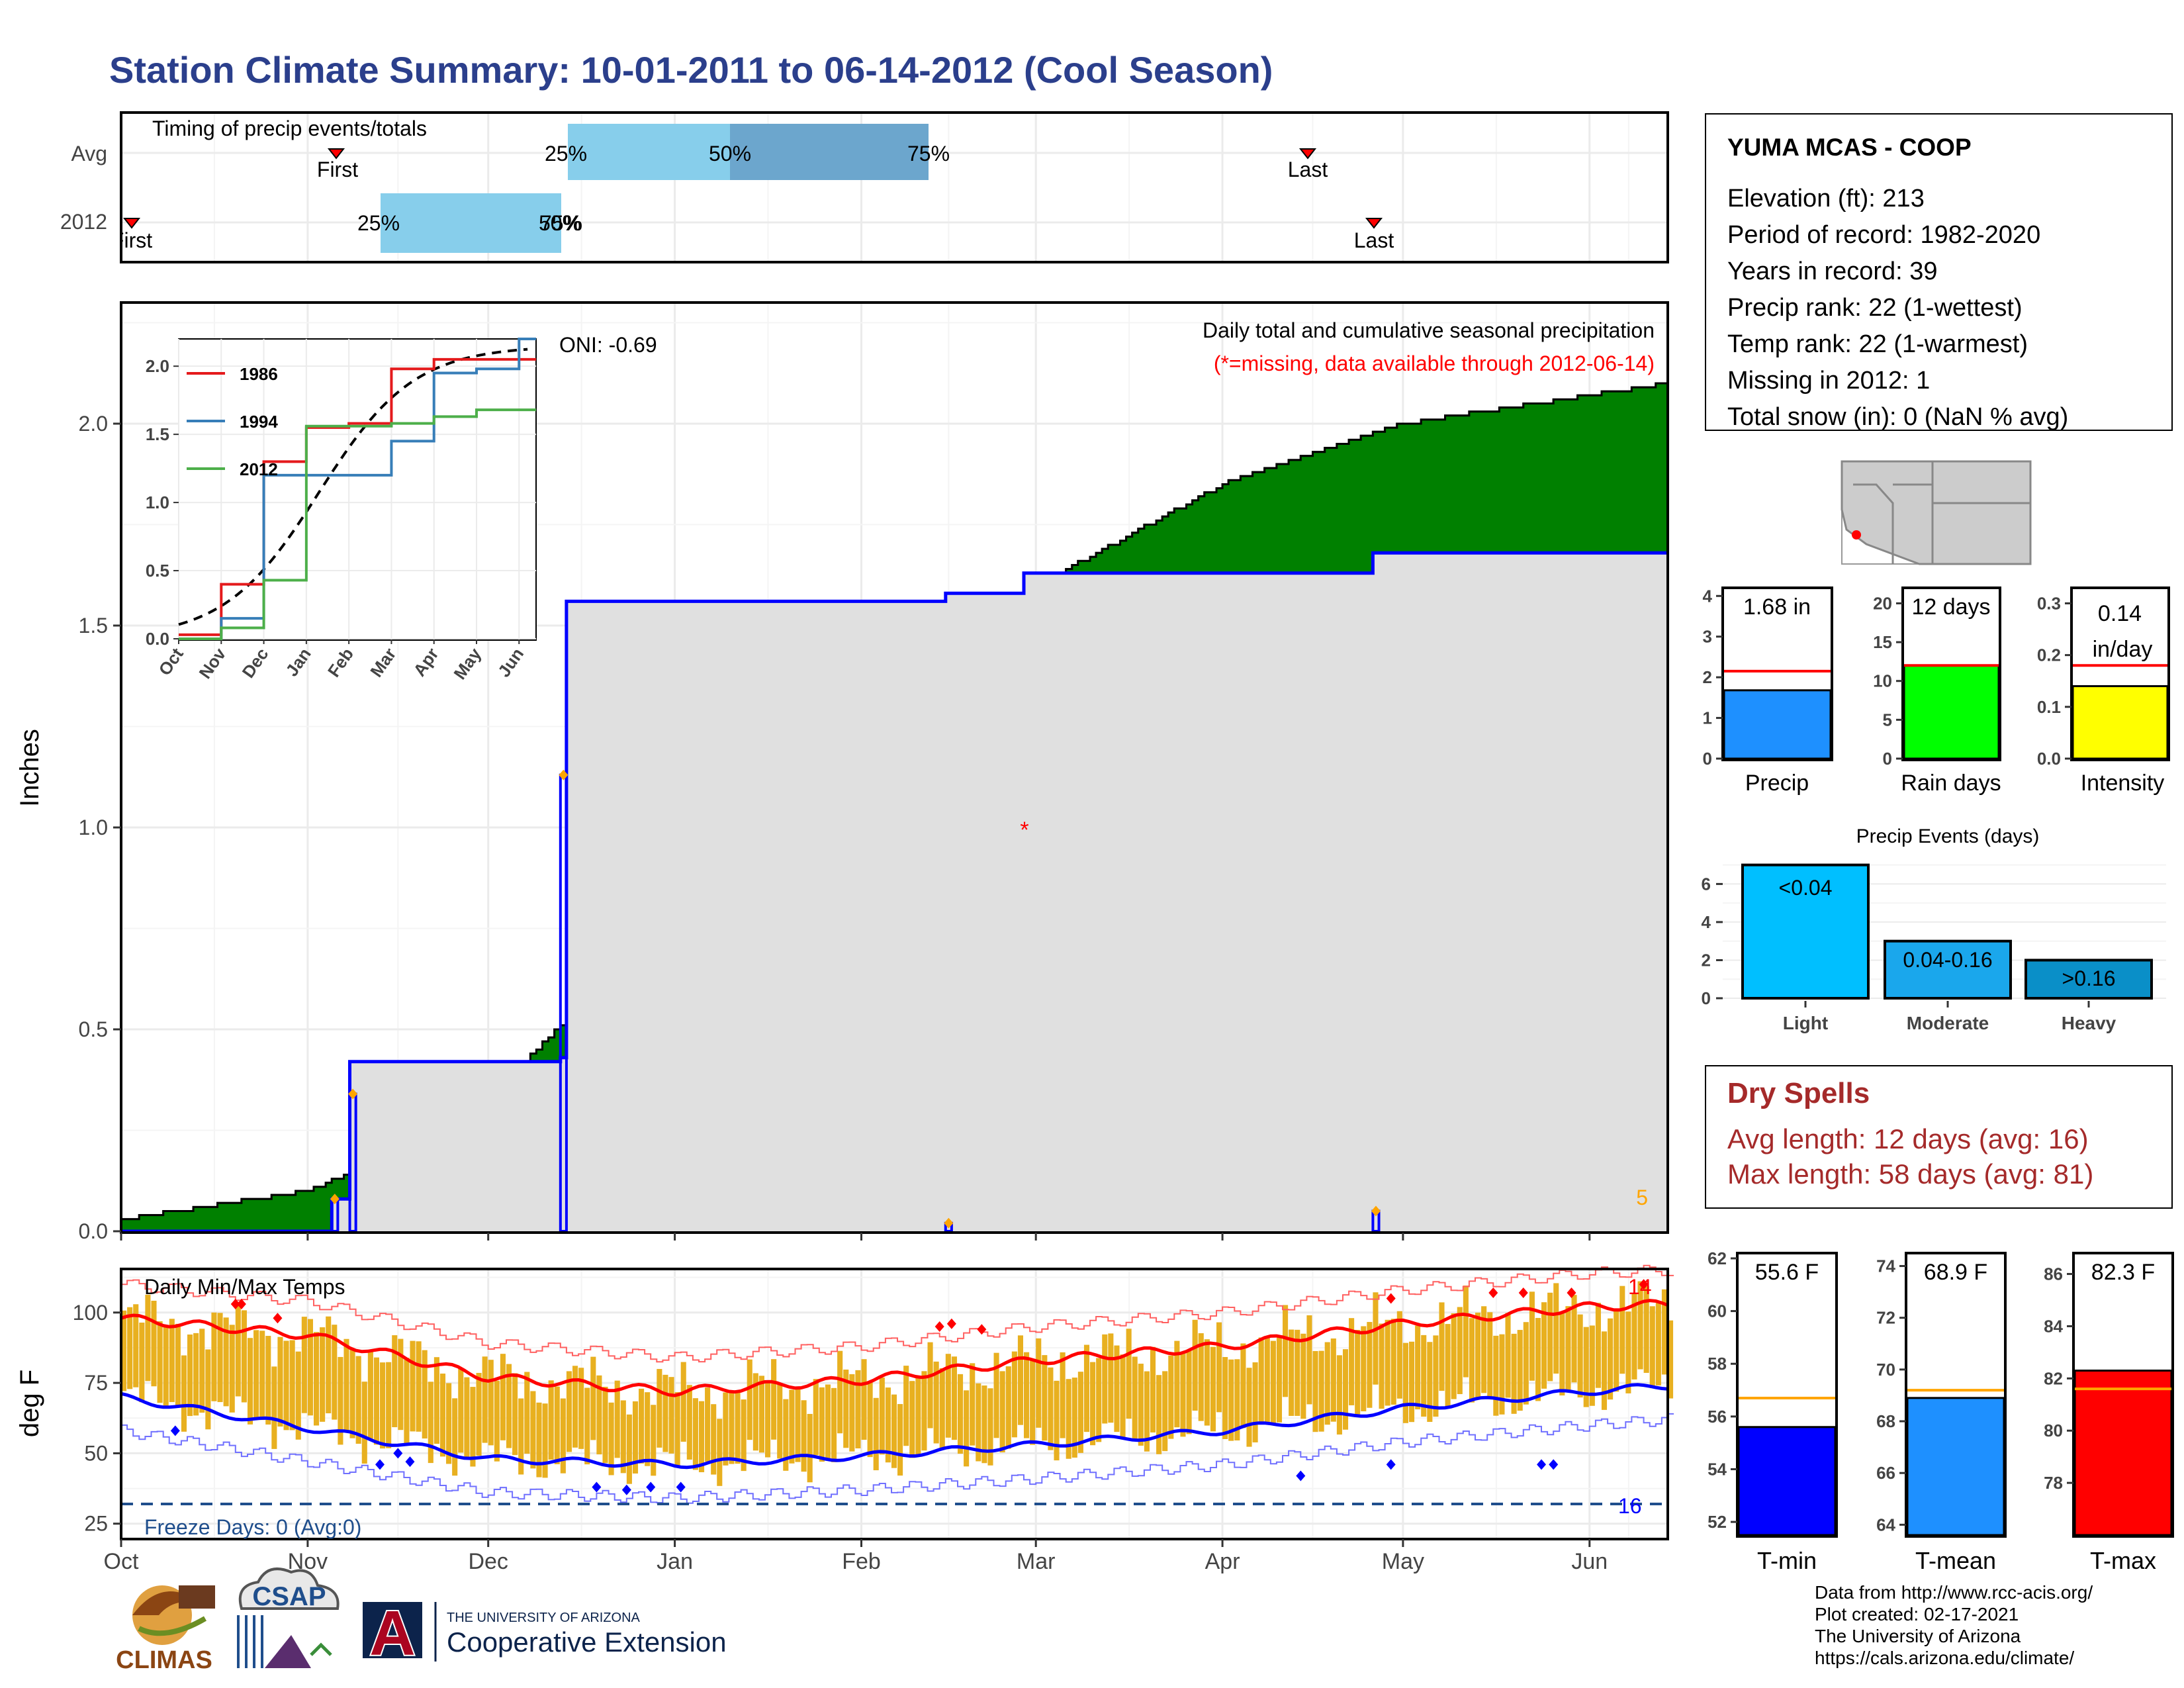 Image resolution: width=2184 pixels, height=1688 pixels. What do you see at coordinates (157, 639) in the screenshot?
I see `inset-y-tick-label: 0.0` at bounding box center [157, 639].